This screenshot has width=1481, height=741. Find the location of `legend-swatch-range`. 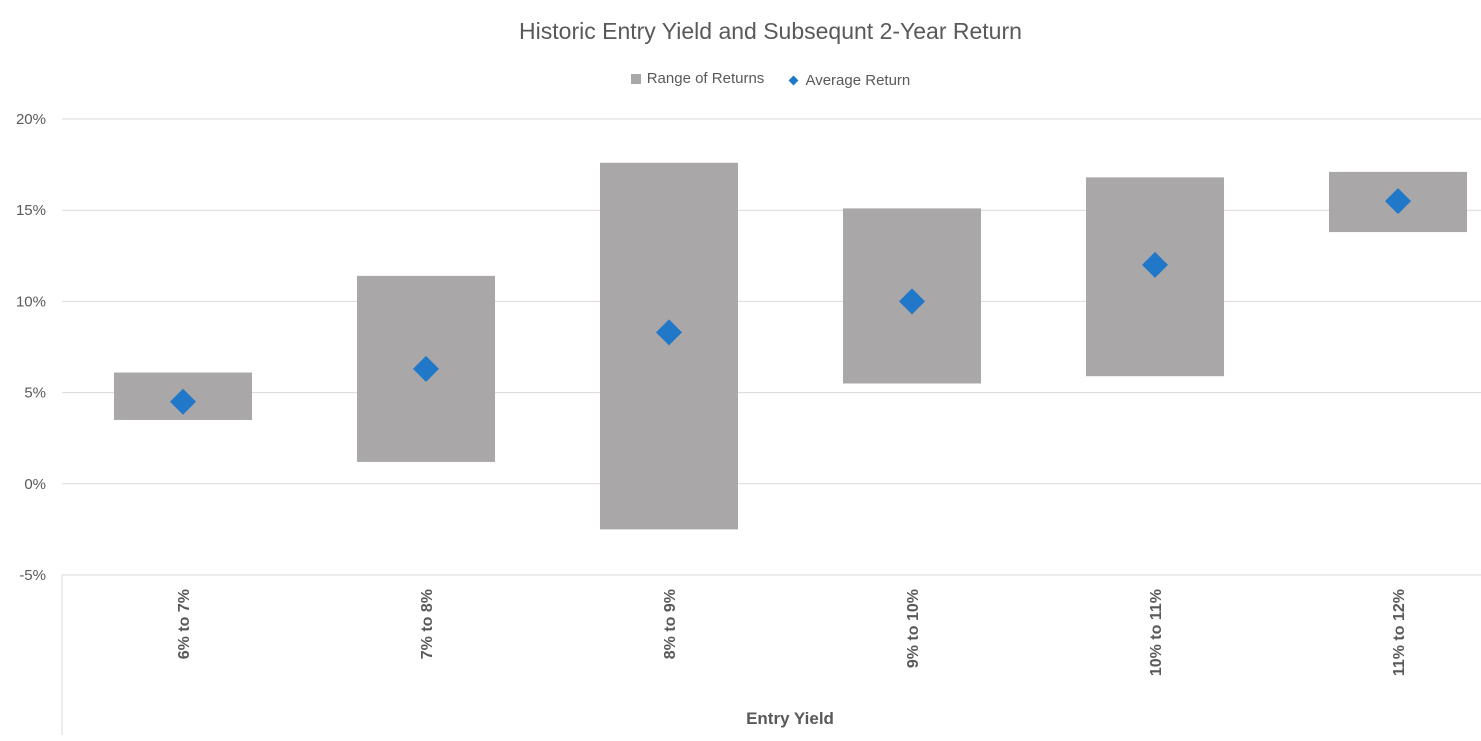

legend-swatch-range is located at coordinates (635, 78).